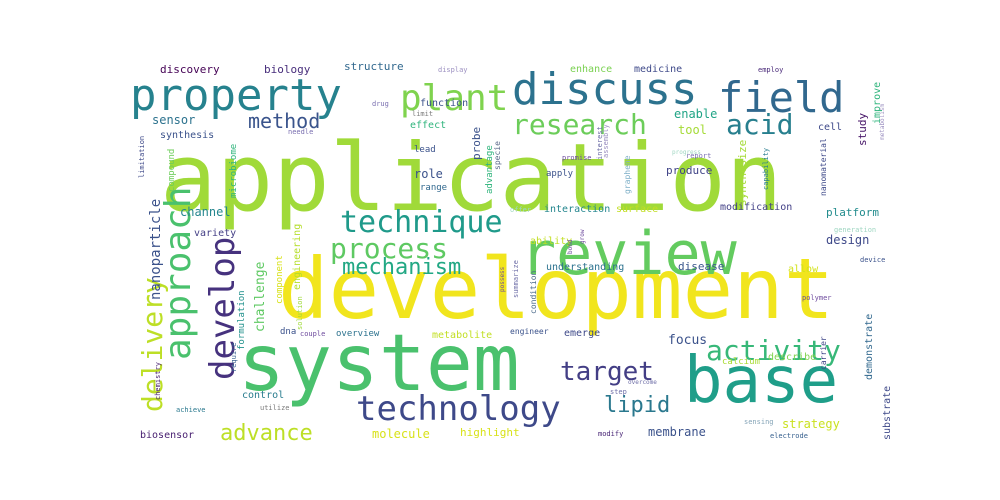 Image resolution: width=1000 pixels, height=500 pixels. I want to click on word-generation: generation, so click(855, 230).